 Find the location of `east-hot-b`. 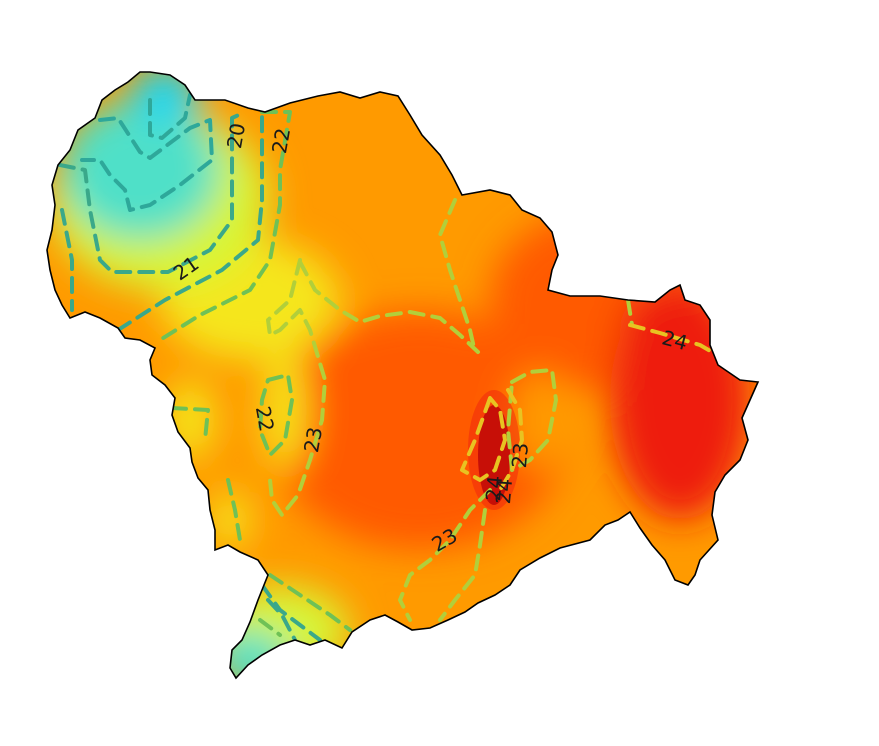

east-hot-b is located at coordinates (660, 330).